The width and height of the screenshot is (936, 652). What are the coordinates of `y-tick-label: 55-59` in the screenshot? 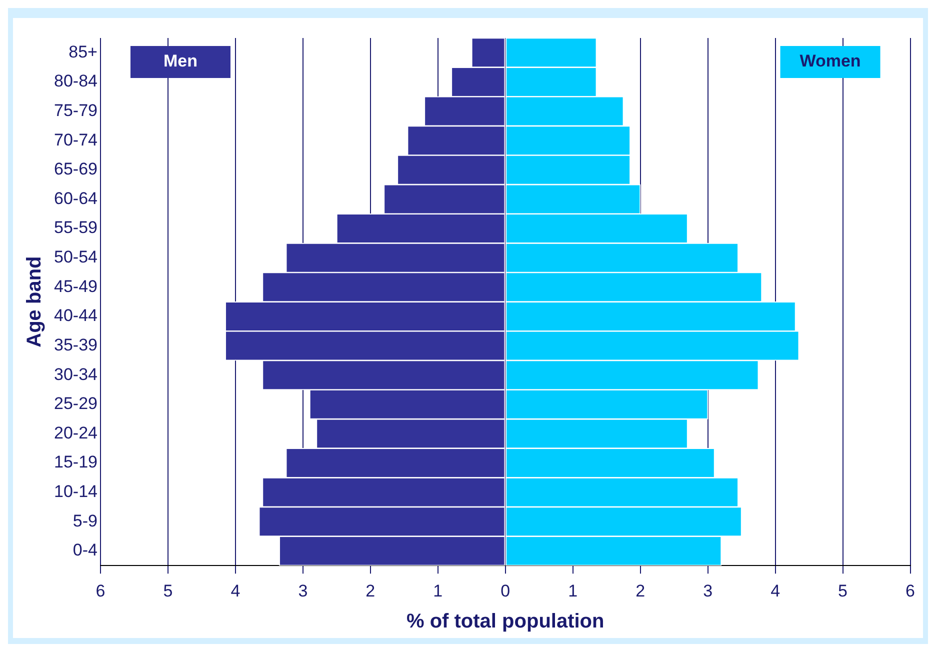 It's located at (76, 228).